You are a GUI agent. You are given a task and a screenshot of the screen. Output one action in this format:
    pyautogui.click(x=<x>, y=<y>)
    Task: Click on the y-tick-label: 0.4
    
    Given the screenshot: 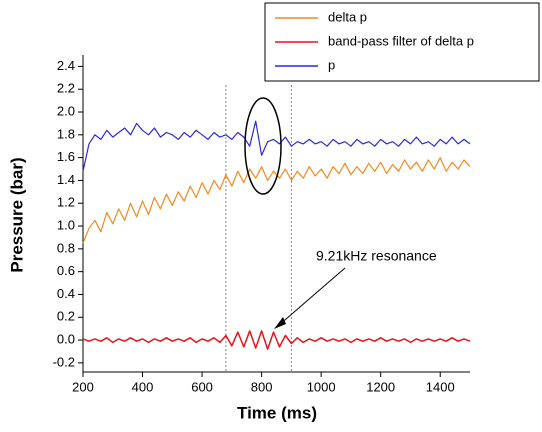 What is the action you would take?
    pyautogui.click(x=66, y=293)
    